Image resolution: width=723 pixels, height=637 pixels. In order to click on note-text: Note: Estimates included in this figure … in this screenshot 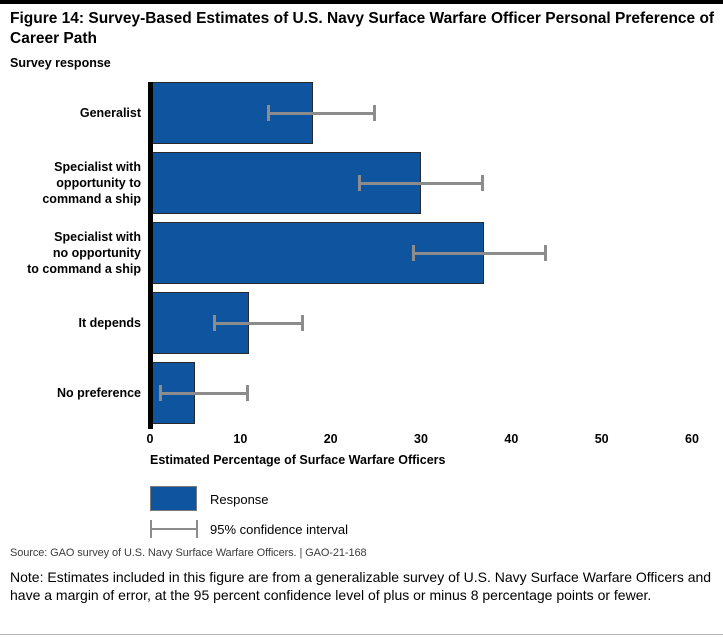, I will do `click(361, 586)`.